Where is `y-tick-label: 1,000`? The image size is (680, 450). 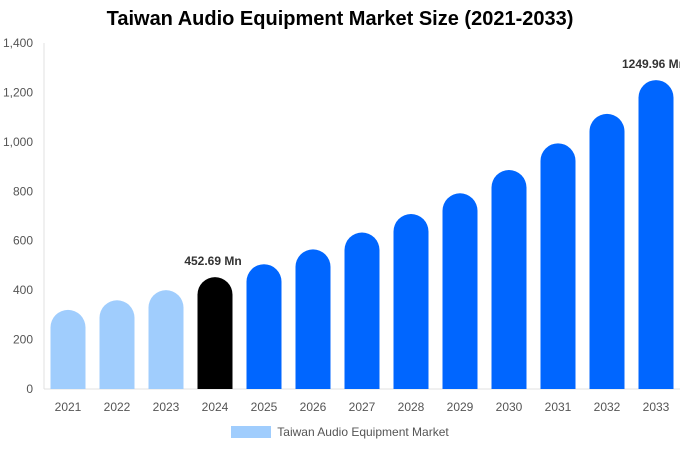 y-tick-label: 1,000 is located at coordinates (18, 142).